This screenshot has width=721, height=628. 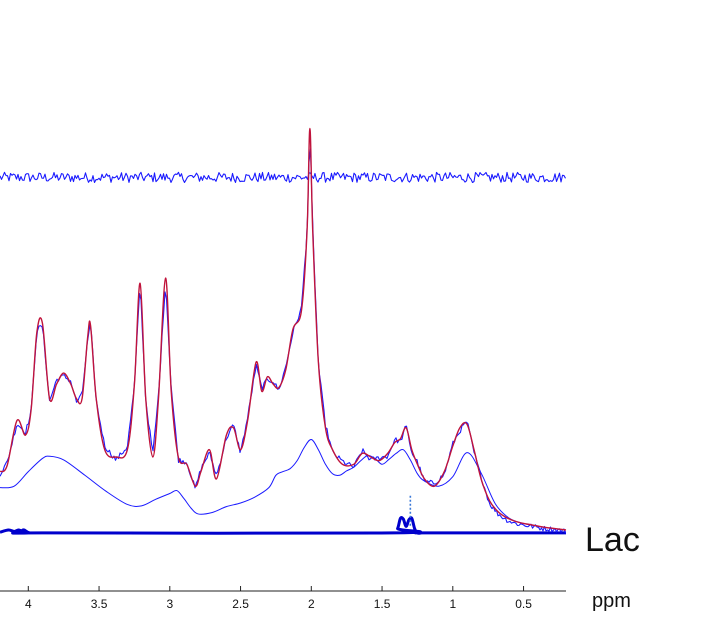 I want to click on metabolite-series-line, so click(x=283, y=525).